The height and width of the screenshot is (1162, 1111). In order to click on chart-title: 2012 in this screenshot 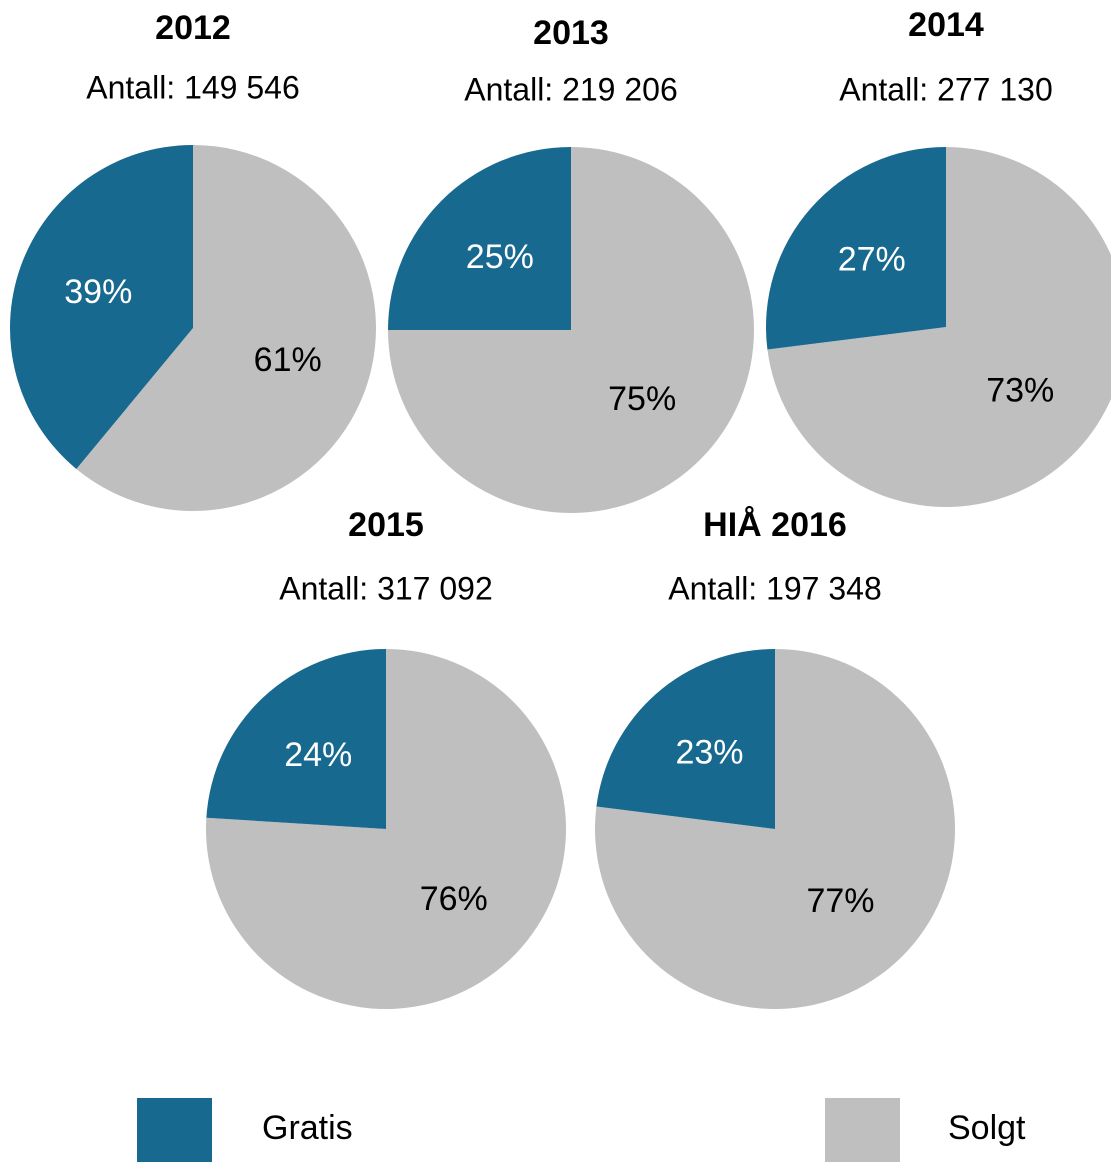, I will do `click(193, 28)`.